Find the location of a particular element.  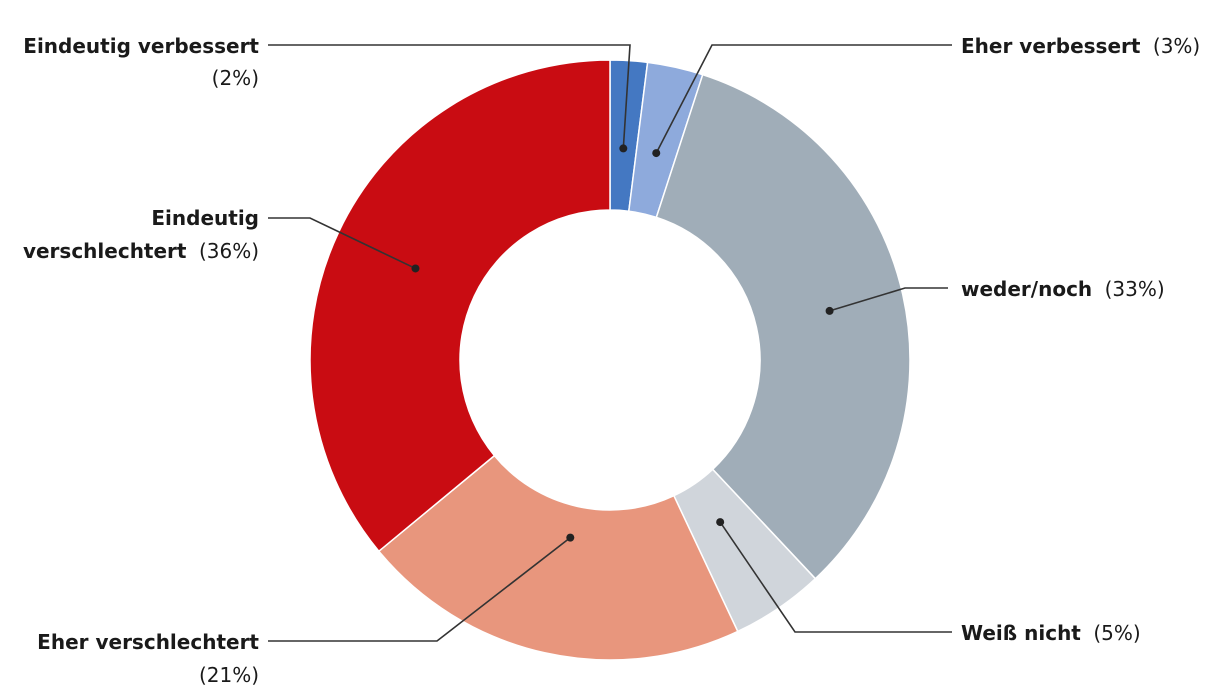

pct-weder-noch: (33%) is located at coordinates (1135, 289).